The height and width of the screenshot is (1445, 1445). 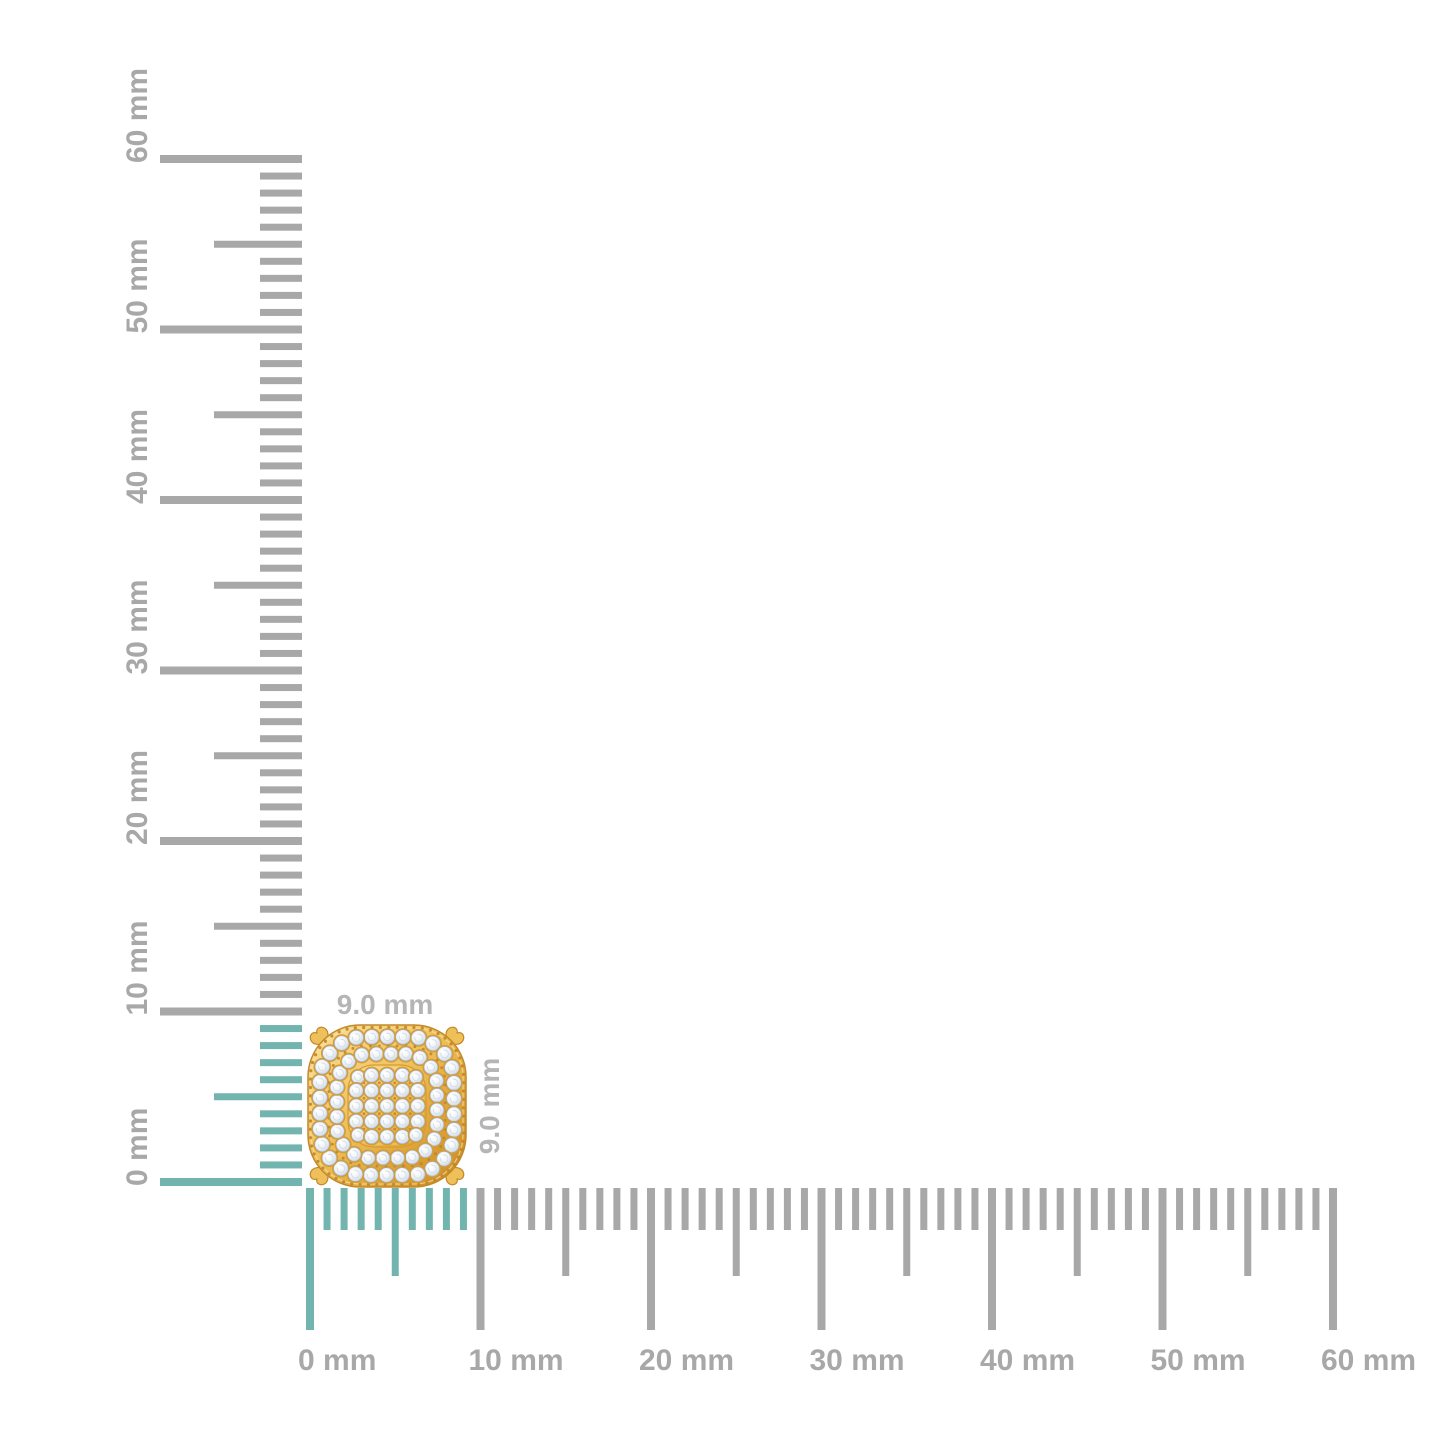 What do you see at coordinates (958, 1209) in the screenshot?
I see `h-tick-38mm` at bounding box center [958, 1209].